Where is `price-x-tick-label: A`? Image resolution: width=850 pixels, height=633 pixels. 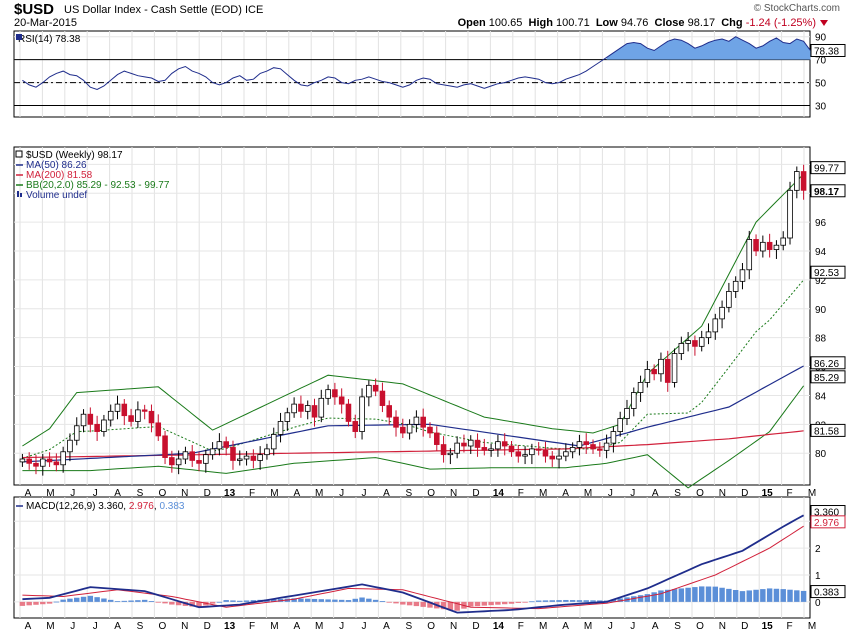 price-x-tick-label: A is located at coordinates (117, 493).